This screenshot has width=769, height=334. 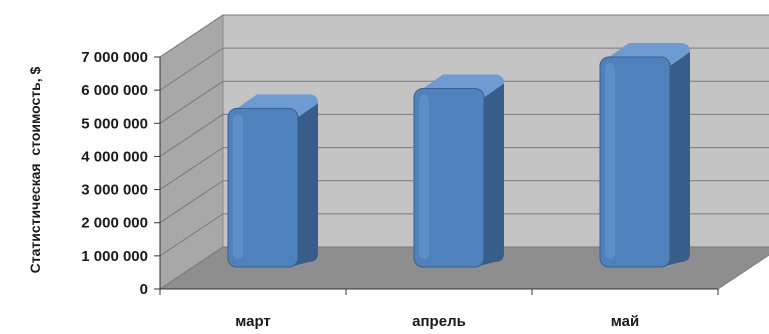 What do you see at coordinates (114, 156) in the screenshot?
I see `y-tick-label: 4 000 000` at bounding box center [114, 156].